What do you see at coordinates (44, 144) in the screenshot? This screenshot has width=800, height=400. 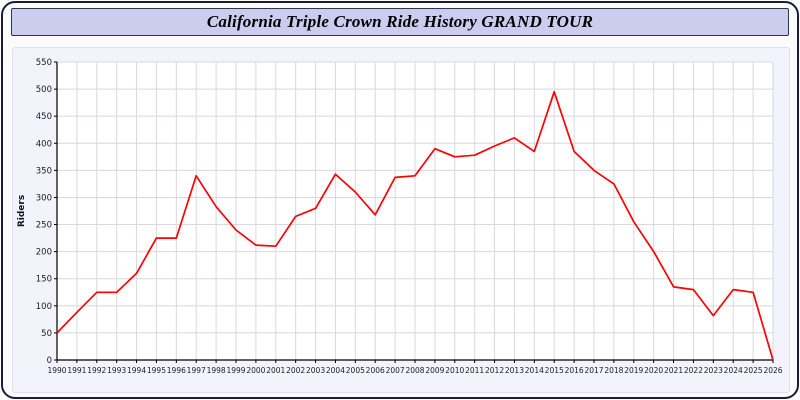 I see `svg-text: 400` at bounding box center [44, 144].